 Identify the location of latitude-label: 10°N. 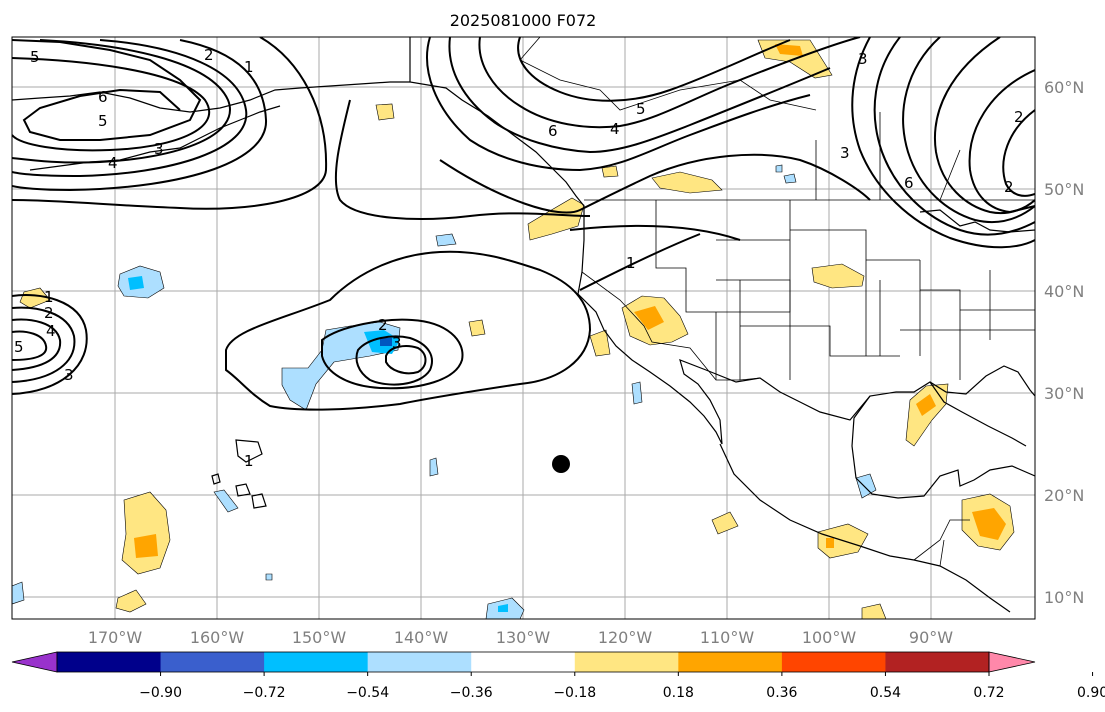
(1064, 597).